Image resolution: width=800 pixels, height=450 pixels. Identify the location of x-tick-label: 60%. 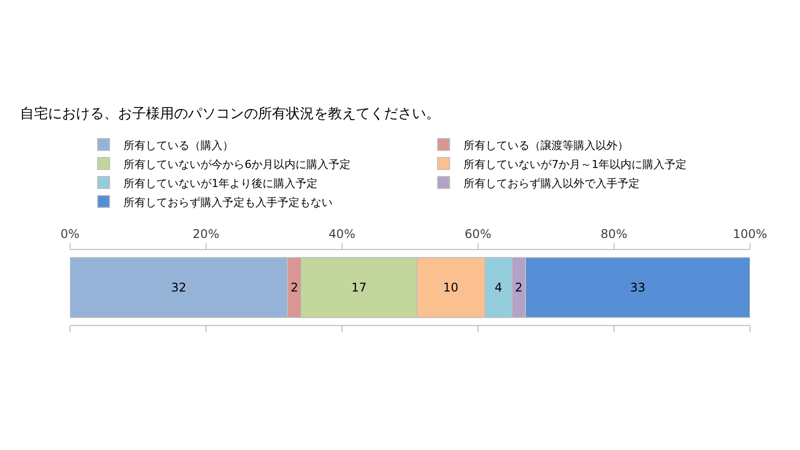
(478, 234).